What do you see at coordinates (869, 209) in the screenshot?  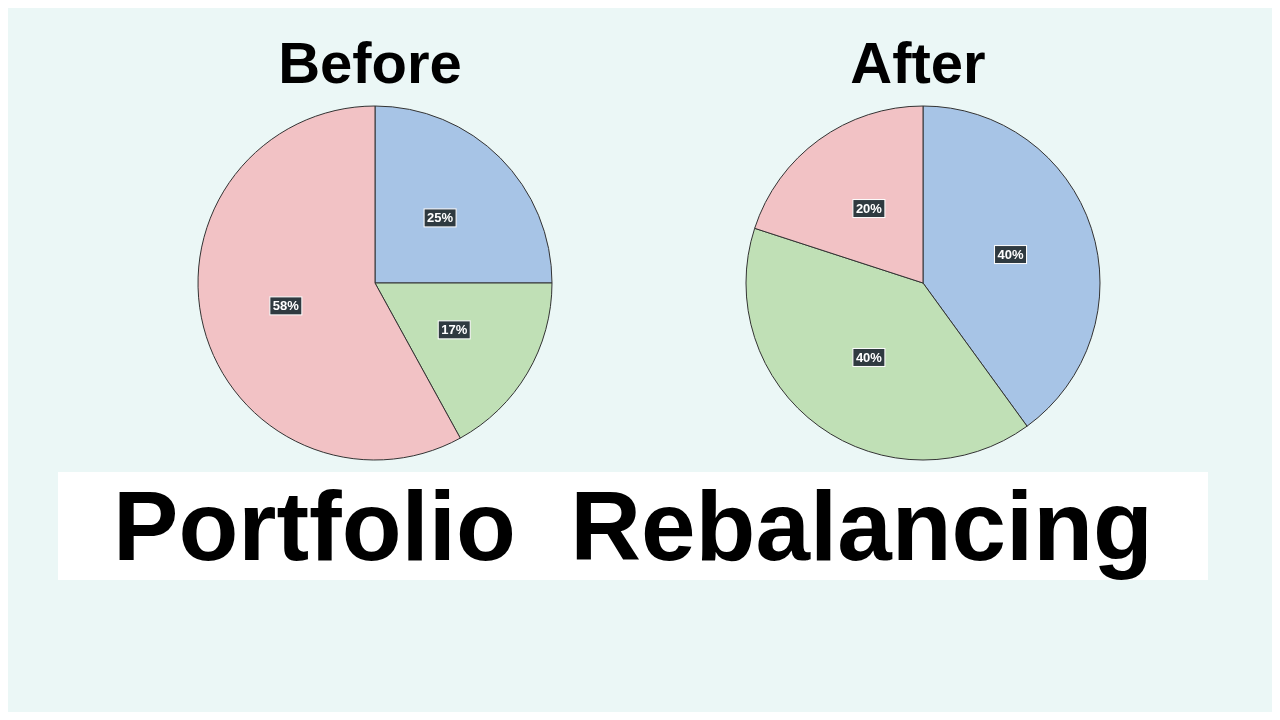 I see `data-label: 20%` at bounding box center [869, 209].